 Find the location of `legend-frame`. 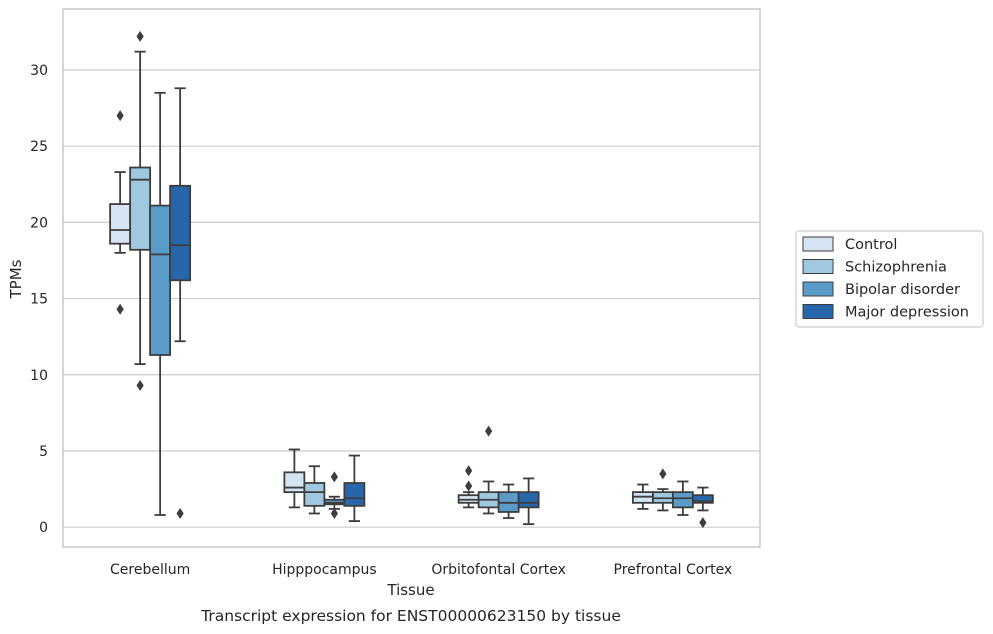

legend-frame is located at coordinates (889, 279).